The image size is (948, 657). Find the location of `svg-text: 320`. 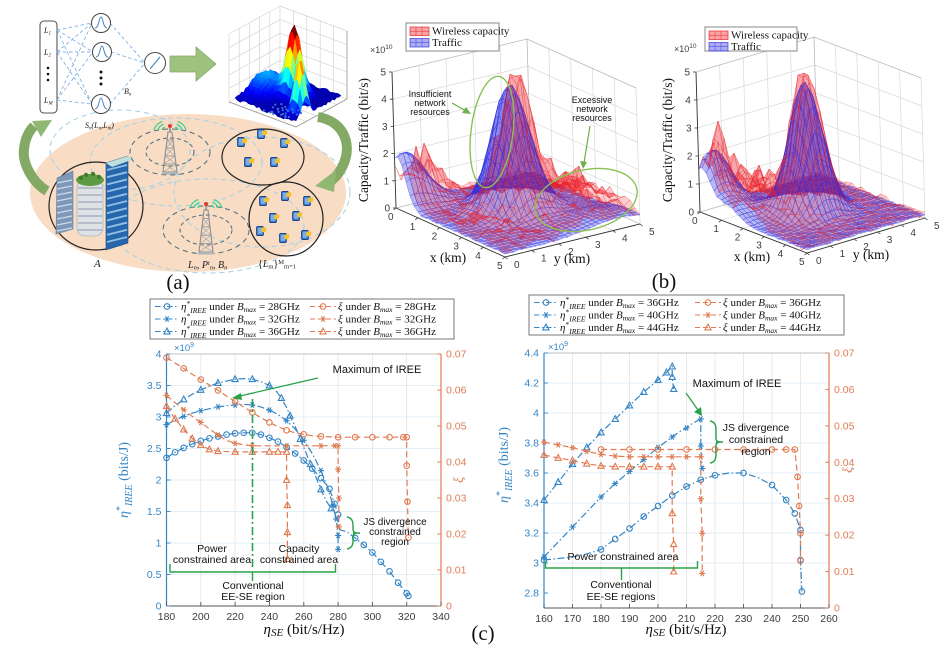

svg-text: 320 is located at coordinates (407, 617).